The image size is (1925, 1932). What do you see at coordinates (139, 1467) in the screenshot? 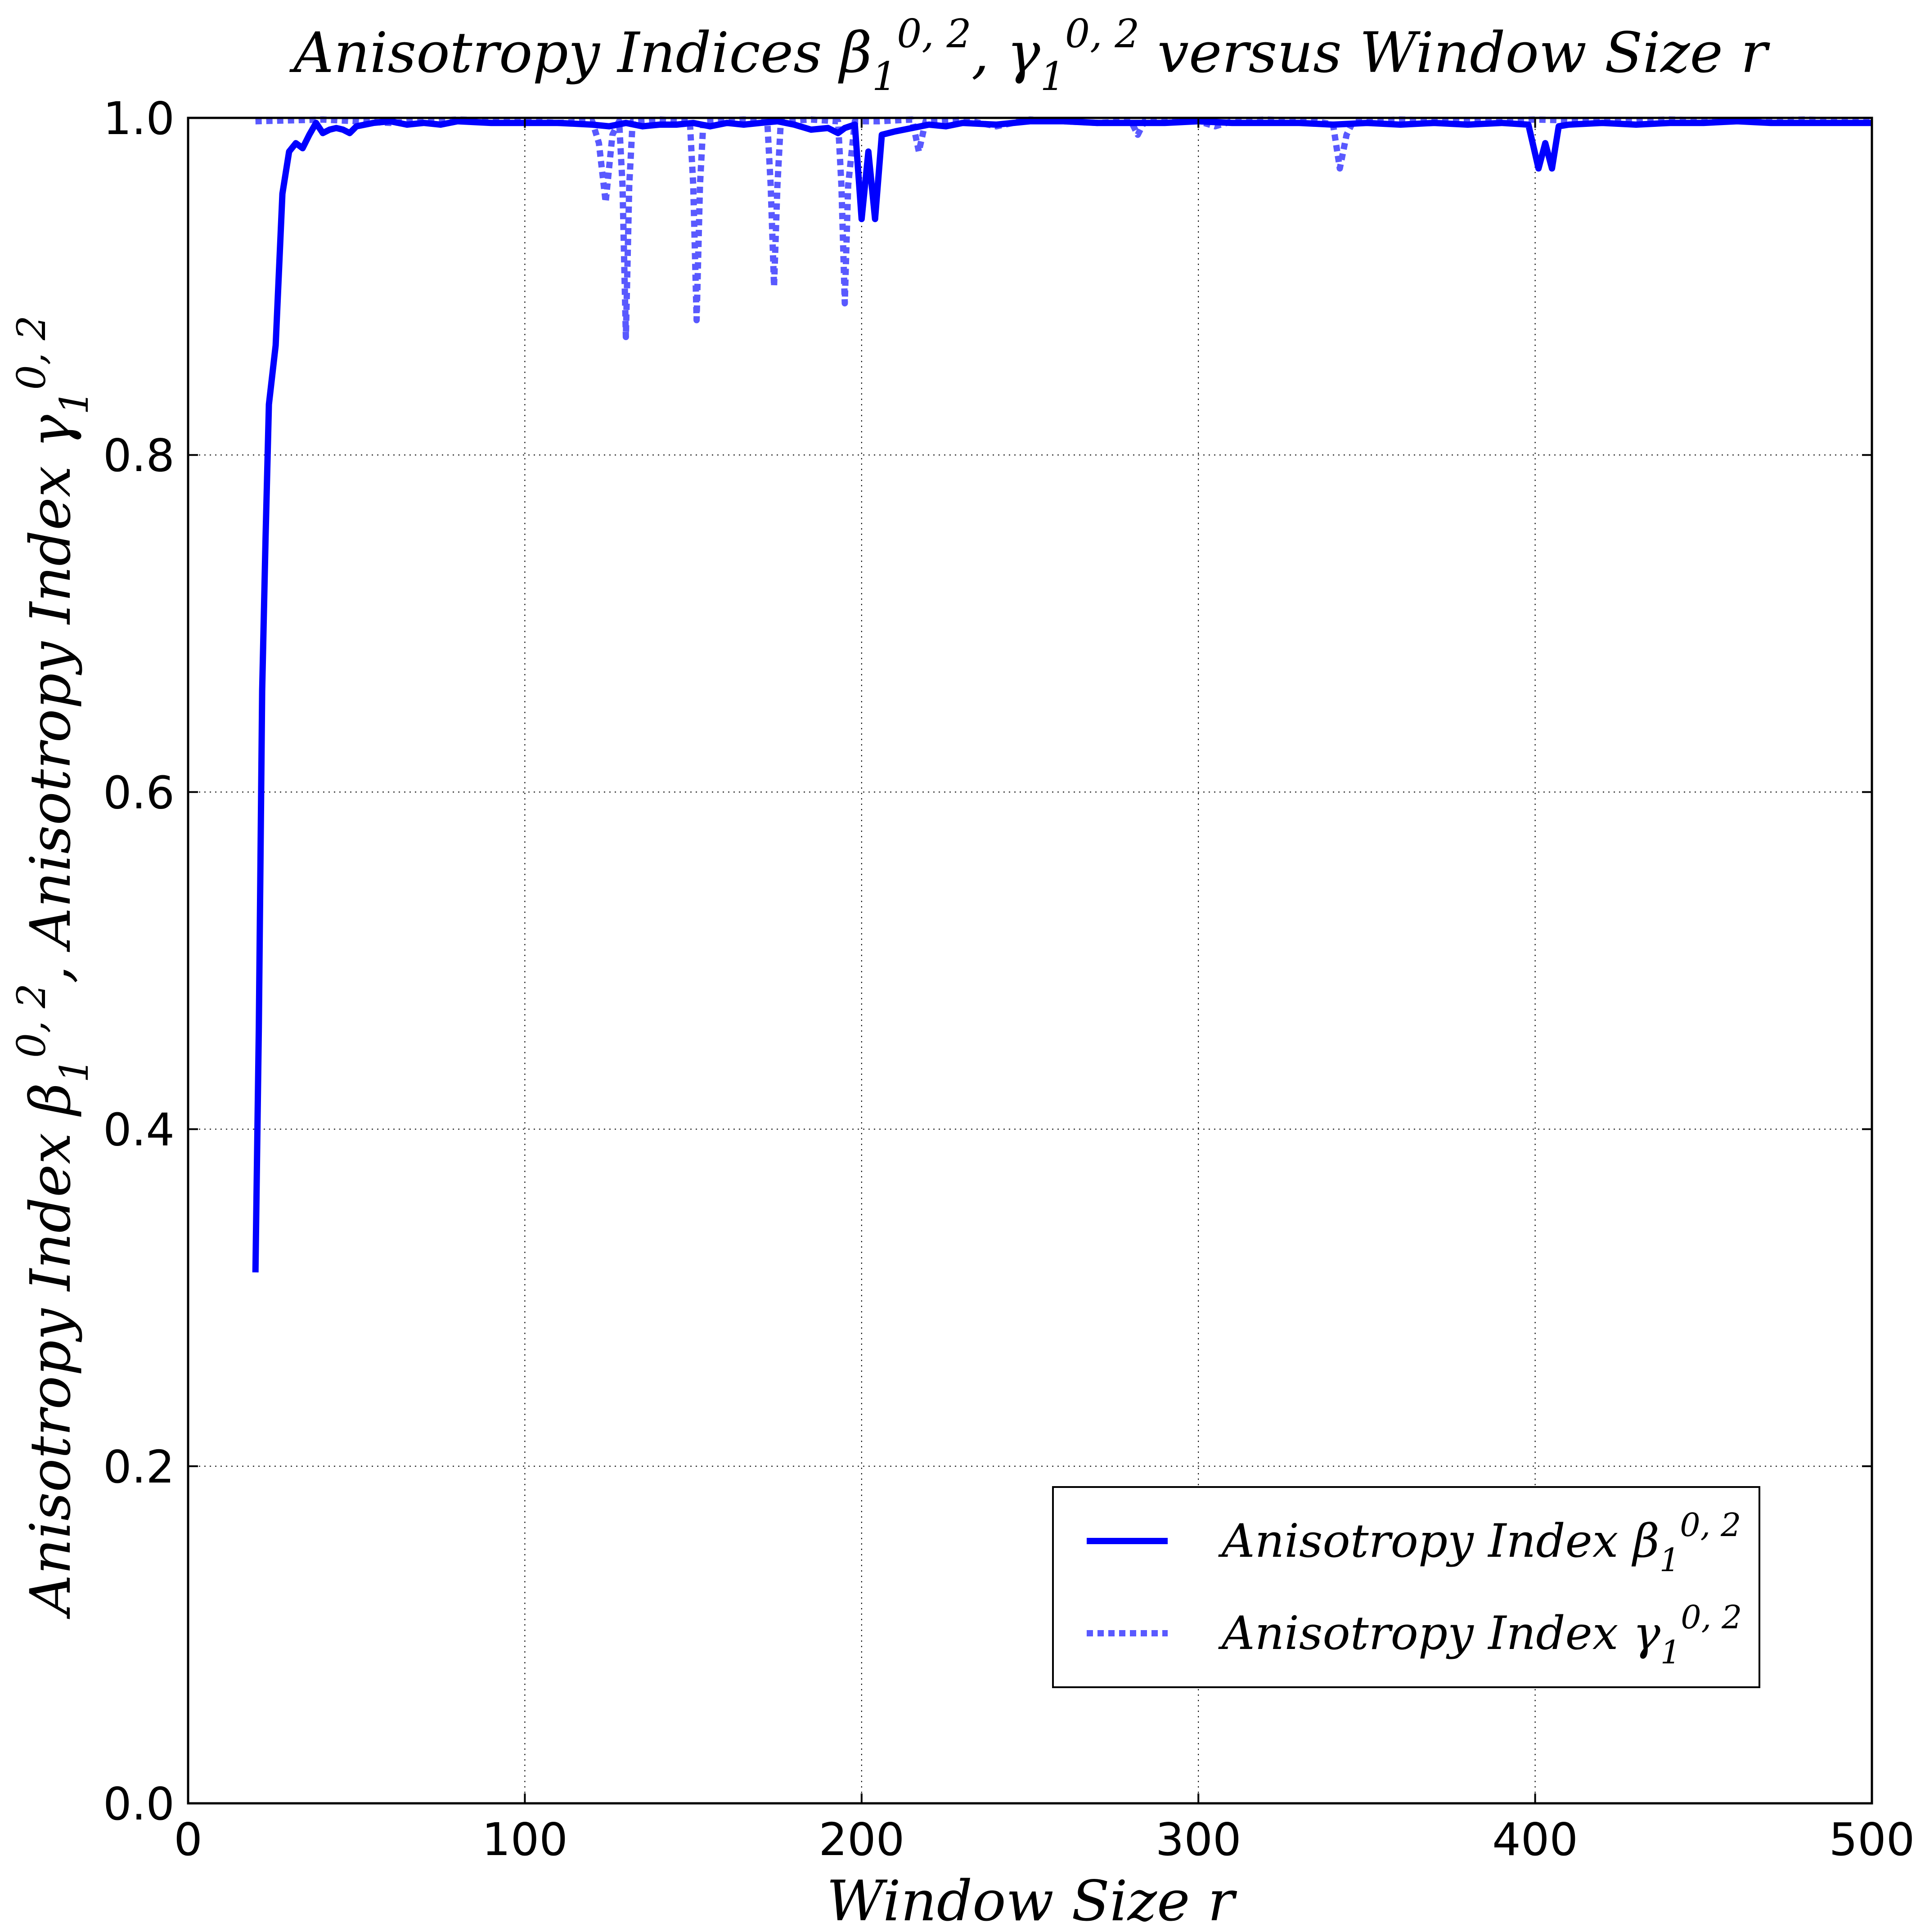
I see `y-tick-label: 0.2` at bounding box center [139, 1467].